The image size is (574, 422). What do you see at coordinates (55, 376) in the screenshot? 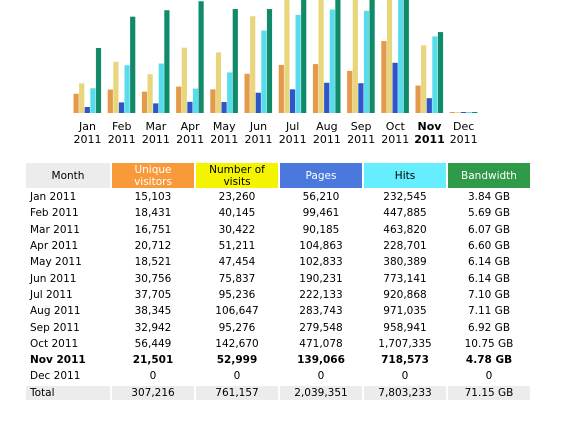
I see `cell: Dec 2011` at bounding box center [55, 376].